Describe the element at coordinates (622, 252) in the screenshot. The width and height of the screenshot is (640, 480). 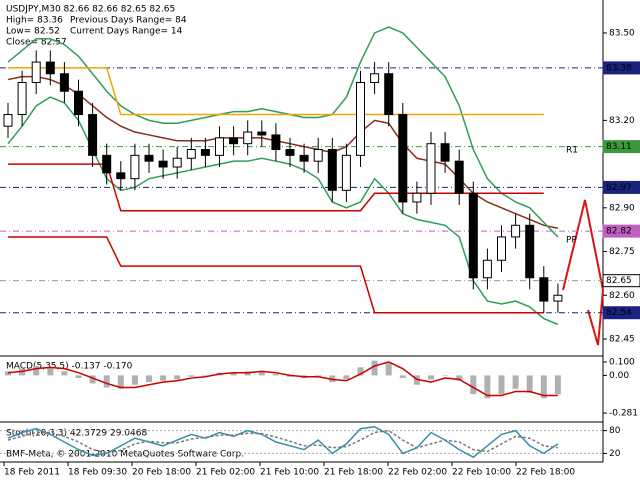
I see `y-tick-label: 82.75` at that location.